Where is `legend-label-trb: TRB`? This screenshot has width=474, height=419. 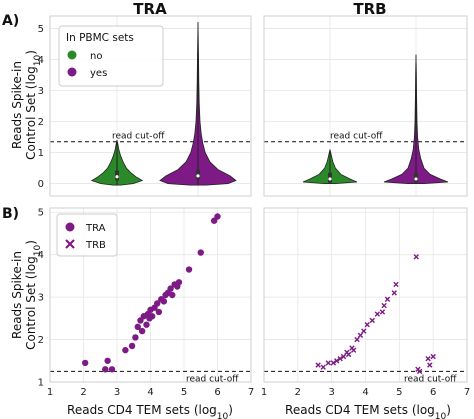
legend-label-trb: TRB is located at coordinates (95, 245).